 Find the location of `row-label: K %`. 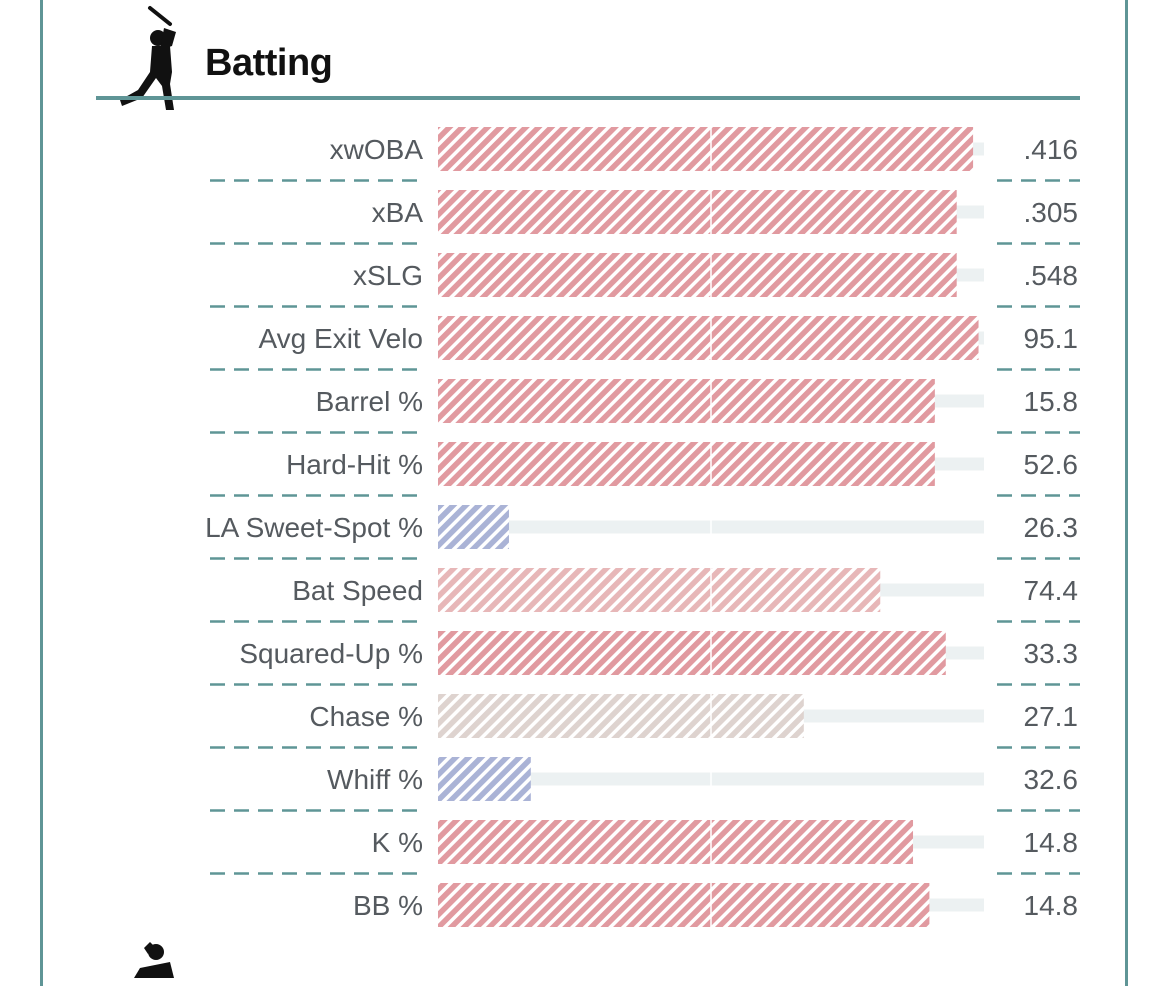

row-label: K % is located at coordinates (397, 842).